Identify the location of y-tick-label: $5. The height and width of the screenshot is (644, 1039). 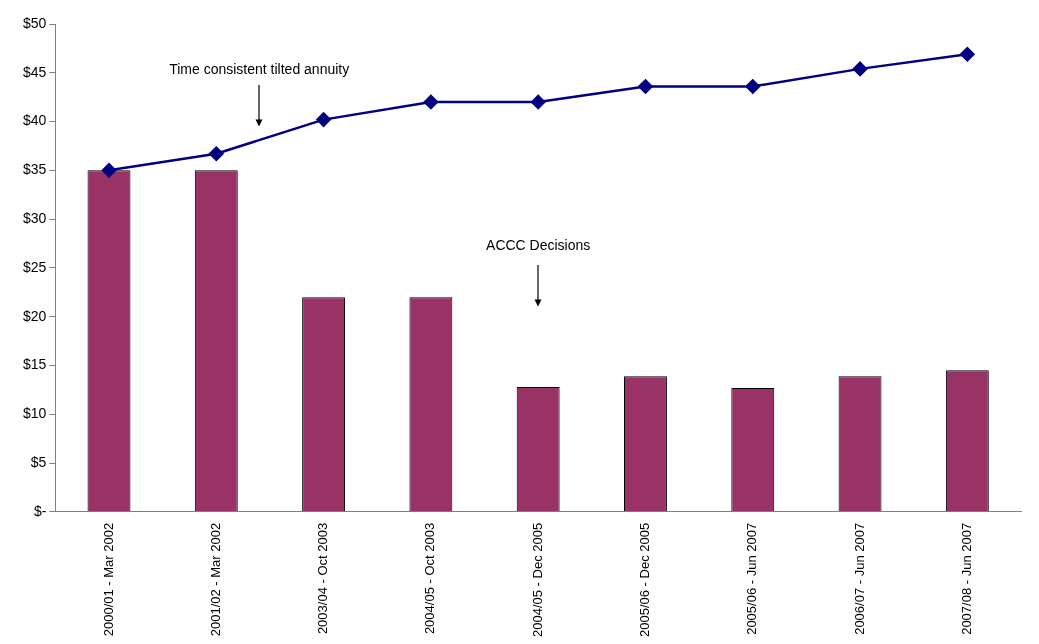
(38, 461).